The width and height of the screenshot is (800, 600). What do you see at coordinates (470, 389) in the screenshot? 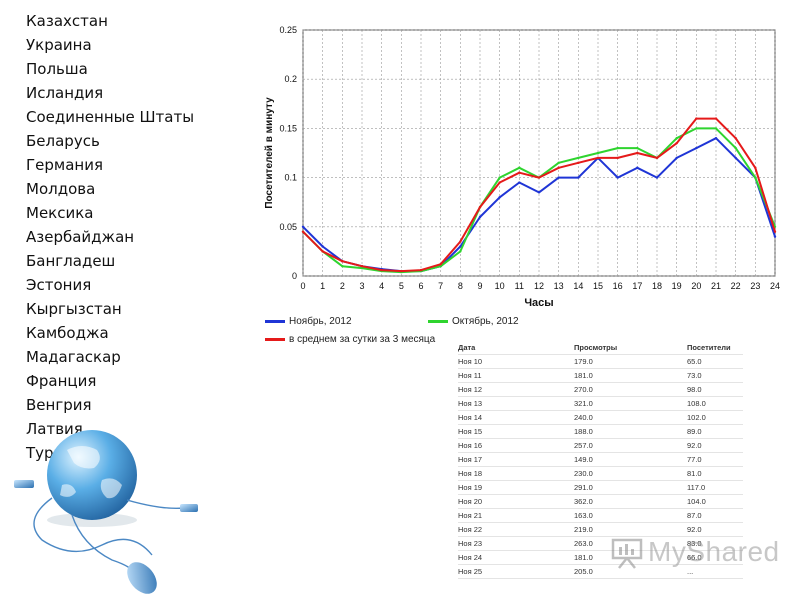
I see `cell-date: Ноя 12` at bounding box center [470, 389].